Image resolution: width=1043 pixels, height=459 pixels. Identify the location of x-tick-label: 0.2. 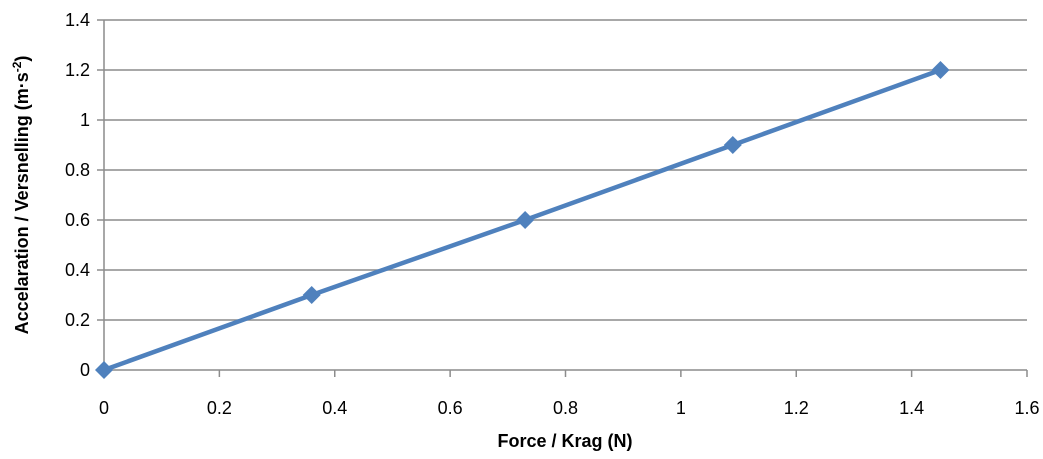
(219, 408).